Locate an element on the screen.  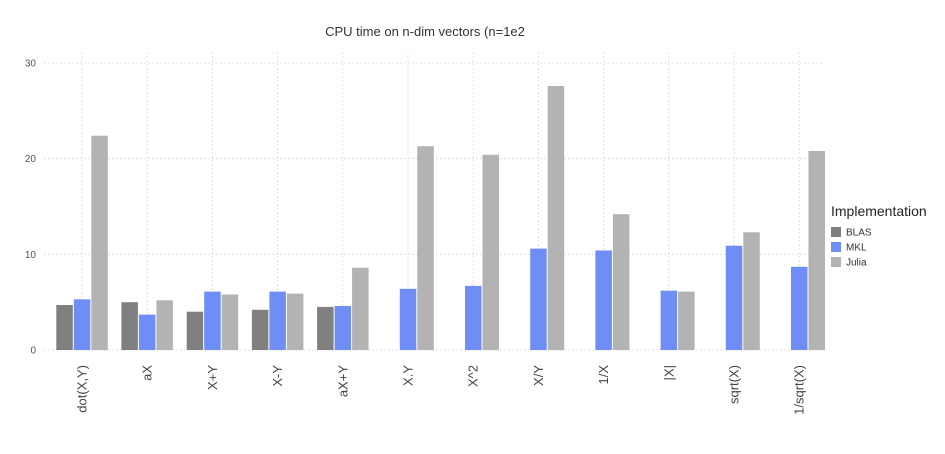
x-tick-label: 1/X is located at coordinates (603, 375).